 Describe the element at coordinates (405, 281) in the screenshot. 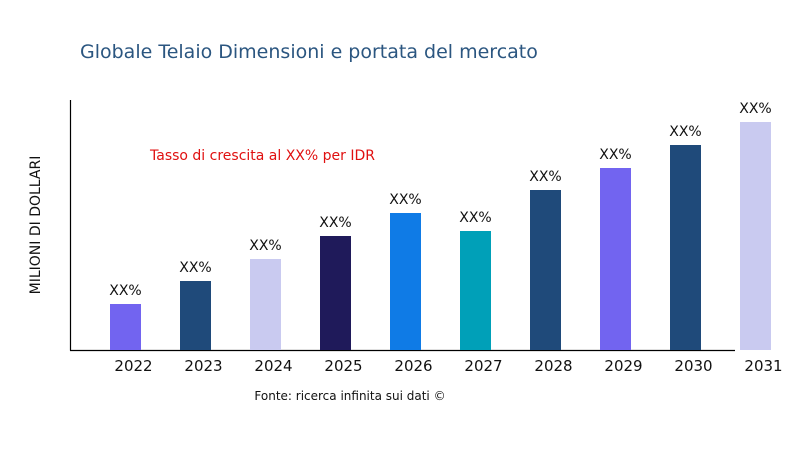

I see `bar-2026` at that location.